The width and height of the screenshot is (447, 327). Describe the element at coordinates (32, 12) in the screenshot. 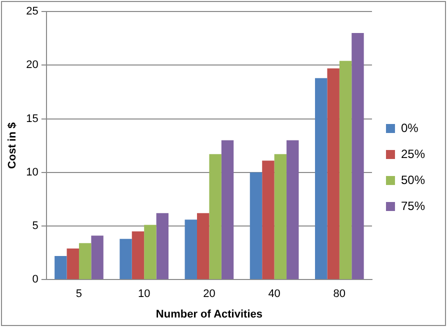

I see `y-tick-label: 25` at that location.